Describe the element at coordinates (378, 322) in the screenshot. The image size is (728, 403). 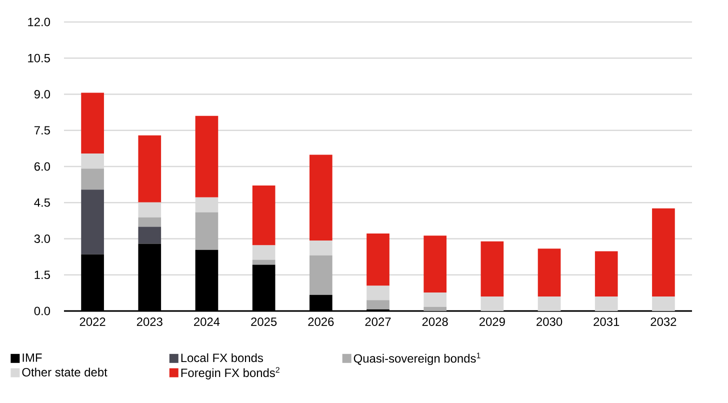
I see `x-tick-label: 2027` at that location.